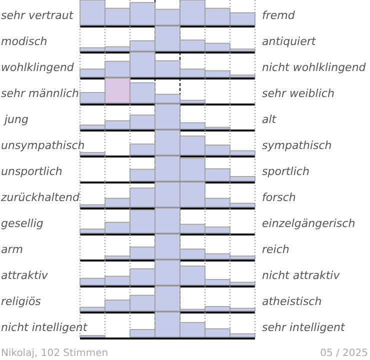 This screenshot has width=370, height=360. Describe the element at coordinates (314, 67) in the screenshot. I see `text: nicht wohlklingend` at that location.